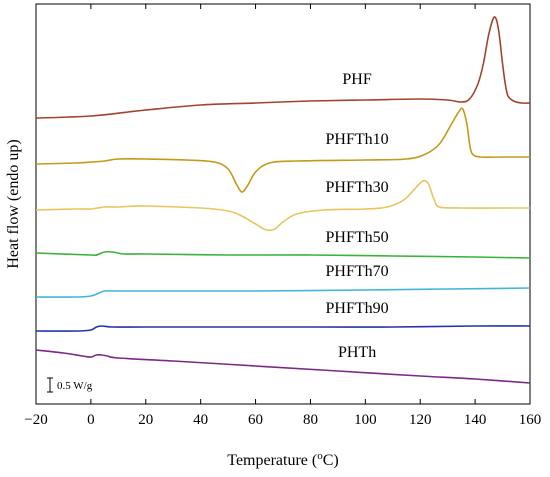  Describe the element at coordinates (365, 420) in the screenshot. I see `x-tick-label: 100` at that location.